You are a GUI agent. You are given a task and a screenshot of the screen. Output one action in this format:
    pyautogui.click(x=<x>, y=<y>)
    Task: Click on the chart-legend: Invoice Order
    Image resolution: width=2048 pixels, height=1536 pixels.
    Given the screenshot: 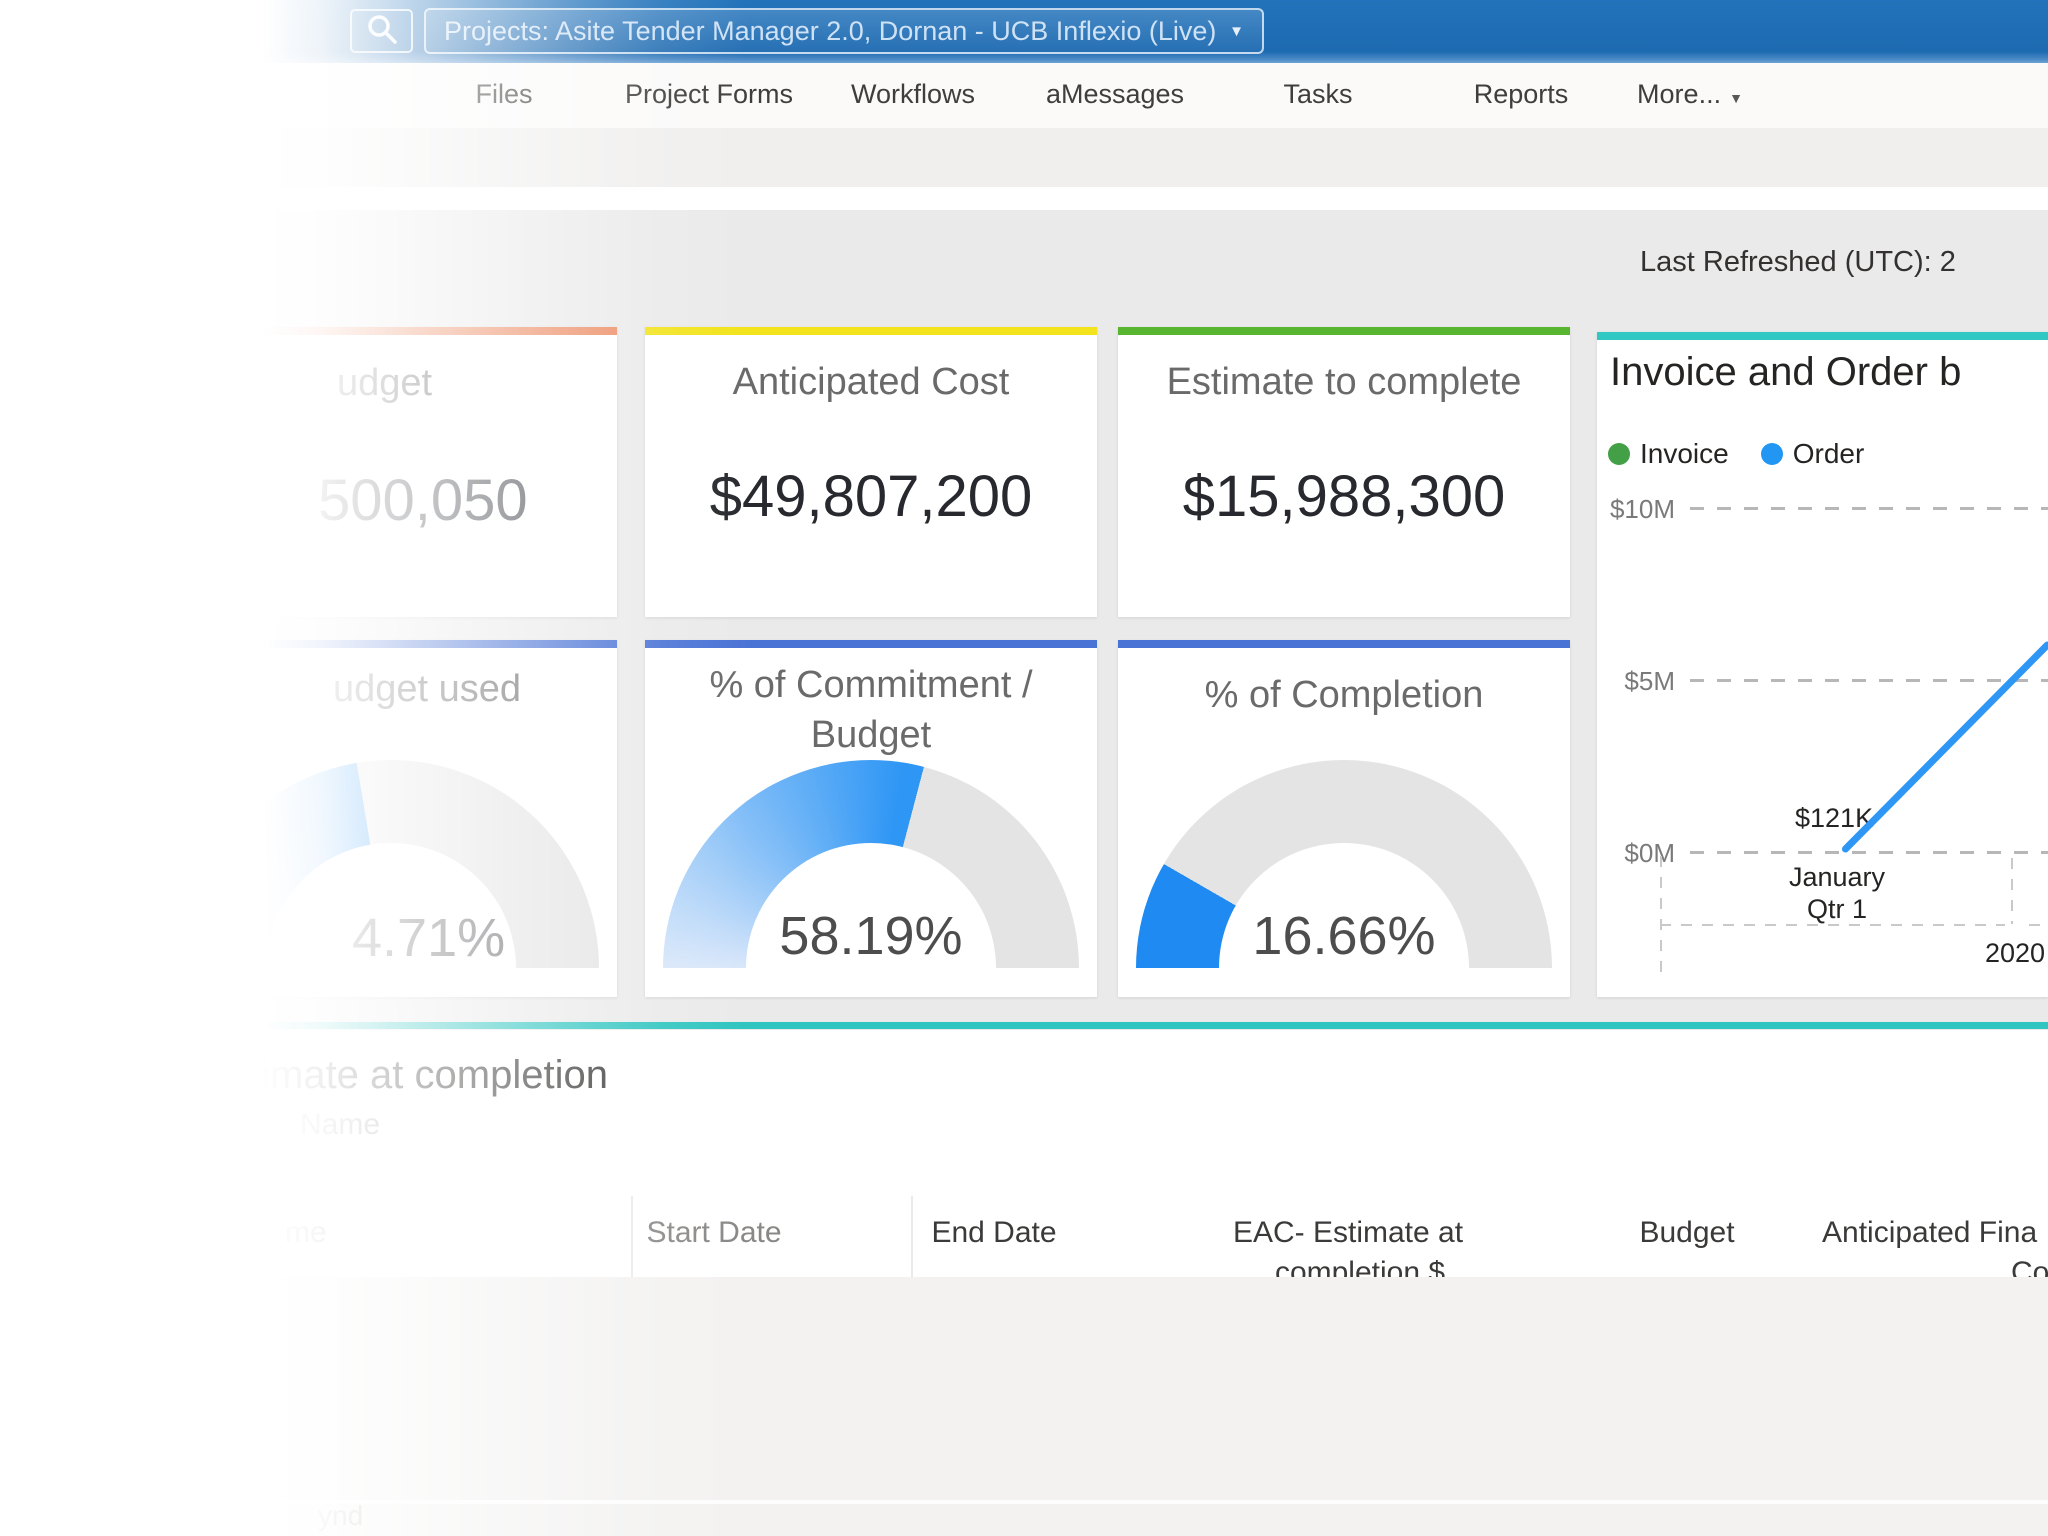 What is the action you would take?
    pyautogui.click(x=1736, y=454)
    